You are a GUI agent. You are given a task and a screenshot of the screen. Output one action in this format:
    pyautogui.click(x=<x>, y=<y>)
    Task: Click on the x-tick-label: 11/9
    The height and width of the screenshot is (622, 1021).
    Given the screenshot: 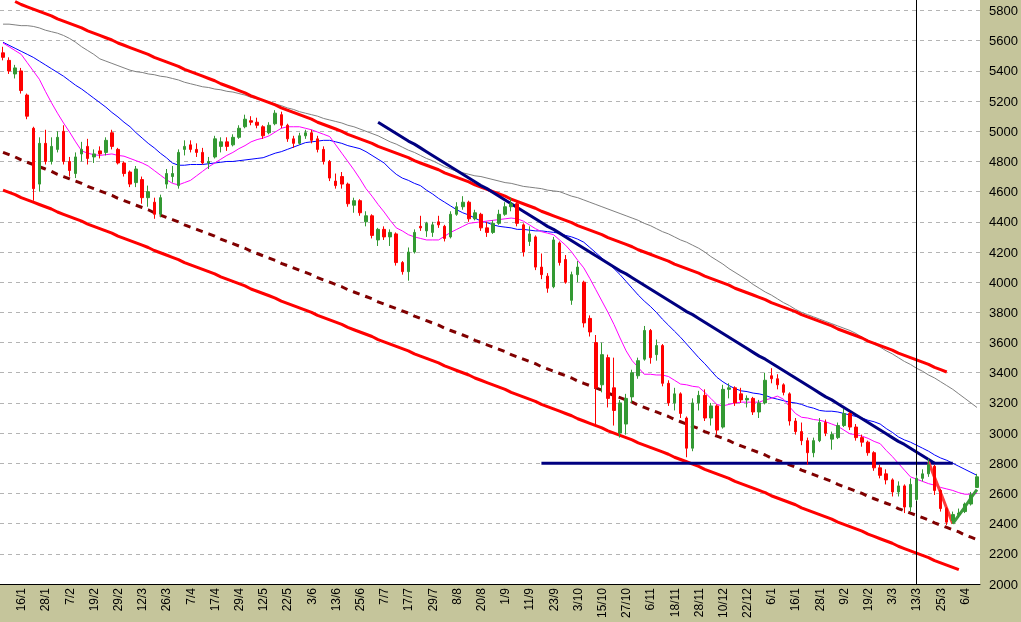 What is the action you would take?
    pyautogui.click(x=529, y=599)
    